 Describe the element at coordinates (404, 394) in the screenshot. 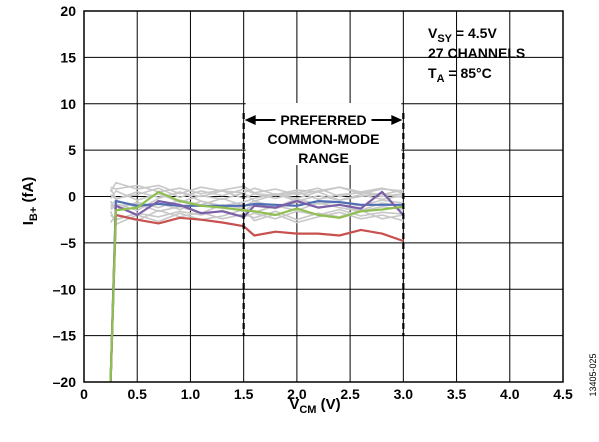

I see `x-tick-label: 3.0` at that location.